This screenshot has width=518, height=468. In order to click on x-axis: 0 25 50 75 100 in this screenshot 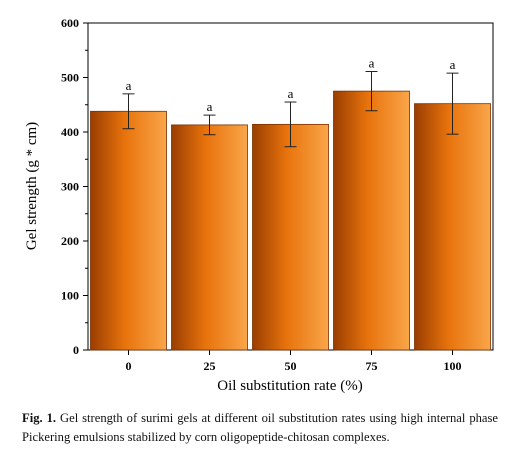, I will do `click(294, 361)`.